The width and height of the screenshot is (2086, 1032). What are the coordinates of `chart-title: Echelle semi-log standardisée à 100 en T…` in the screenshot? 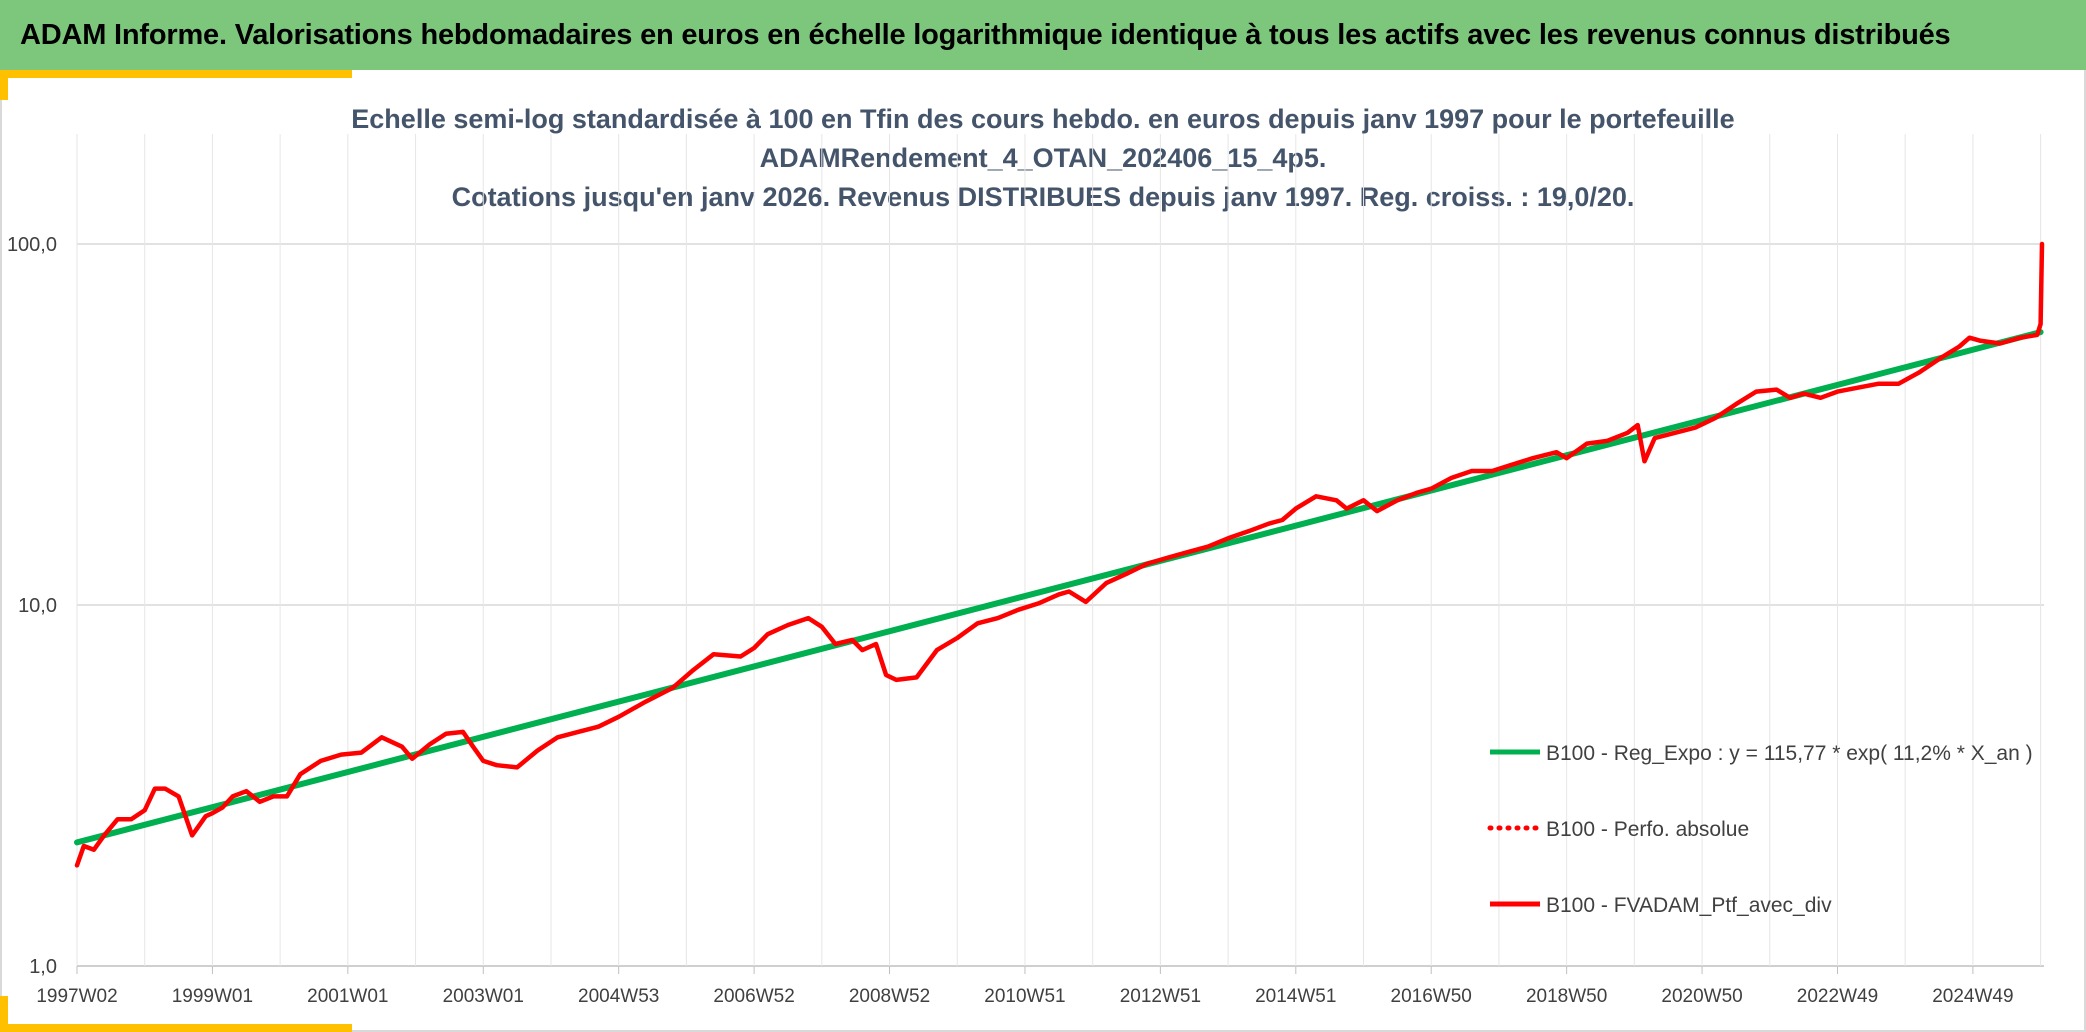 It's located at (1043, 158).